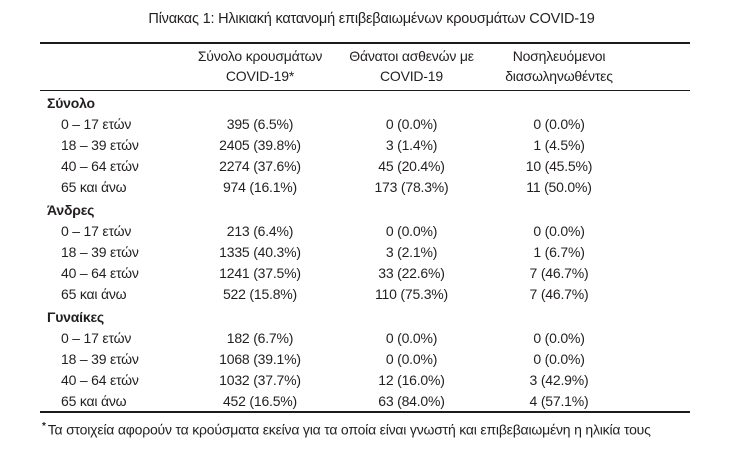 This screenshot has width=743, height=457. Describe the element at coordinates (559, 75) in the screenshot. I see `column-header-intubated-line2: διασωληνωθέντες` at that location.